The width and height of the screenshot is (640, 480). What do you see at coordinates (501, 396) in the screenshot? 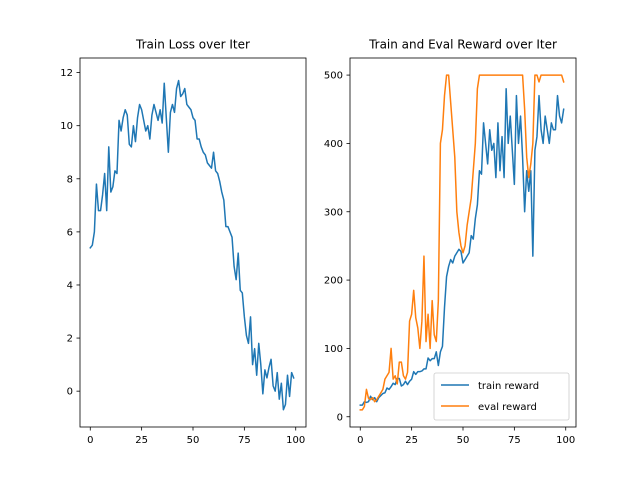
I see `reward-legend: train reward eval reward` at bounding box center [501, 396].